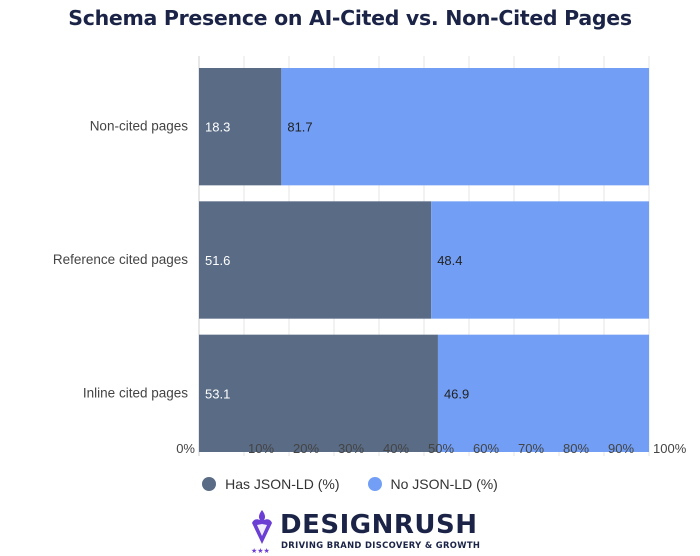  Describe the element at coordinates (396, 448) in the screenshot. I see `tick-label: 40%` at that location.